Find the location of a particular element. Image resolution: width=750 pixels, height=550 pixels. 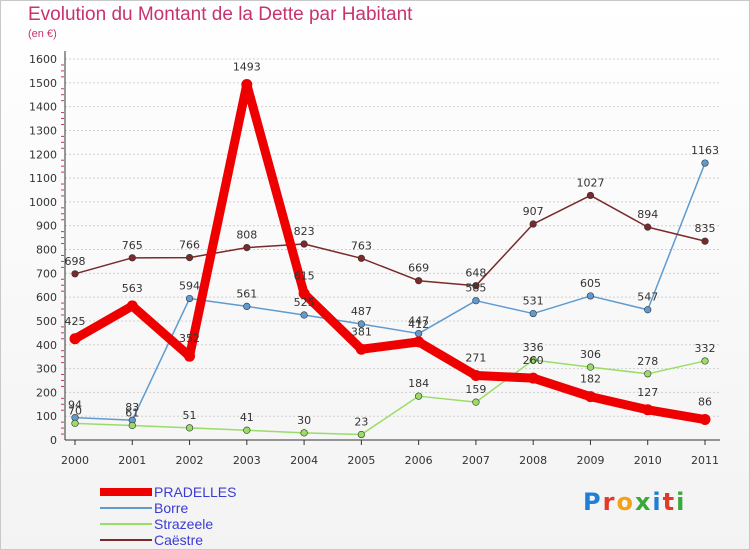

data-label-pradelles: 412 is located at coordinates (418, 324).